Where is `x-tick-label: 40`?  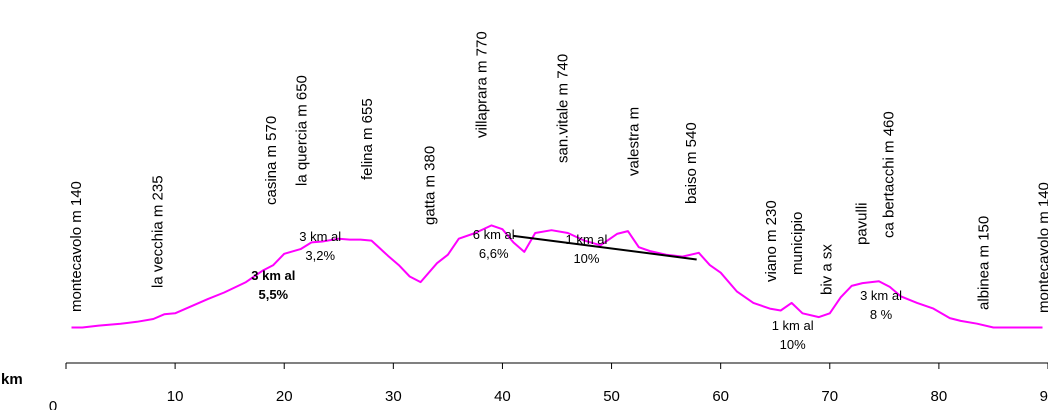 x-tick-label: 40 is located at coordinates (502, 396).